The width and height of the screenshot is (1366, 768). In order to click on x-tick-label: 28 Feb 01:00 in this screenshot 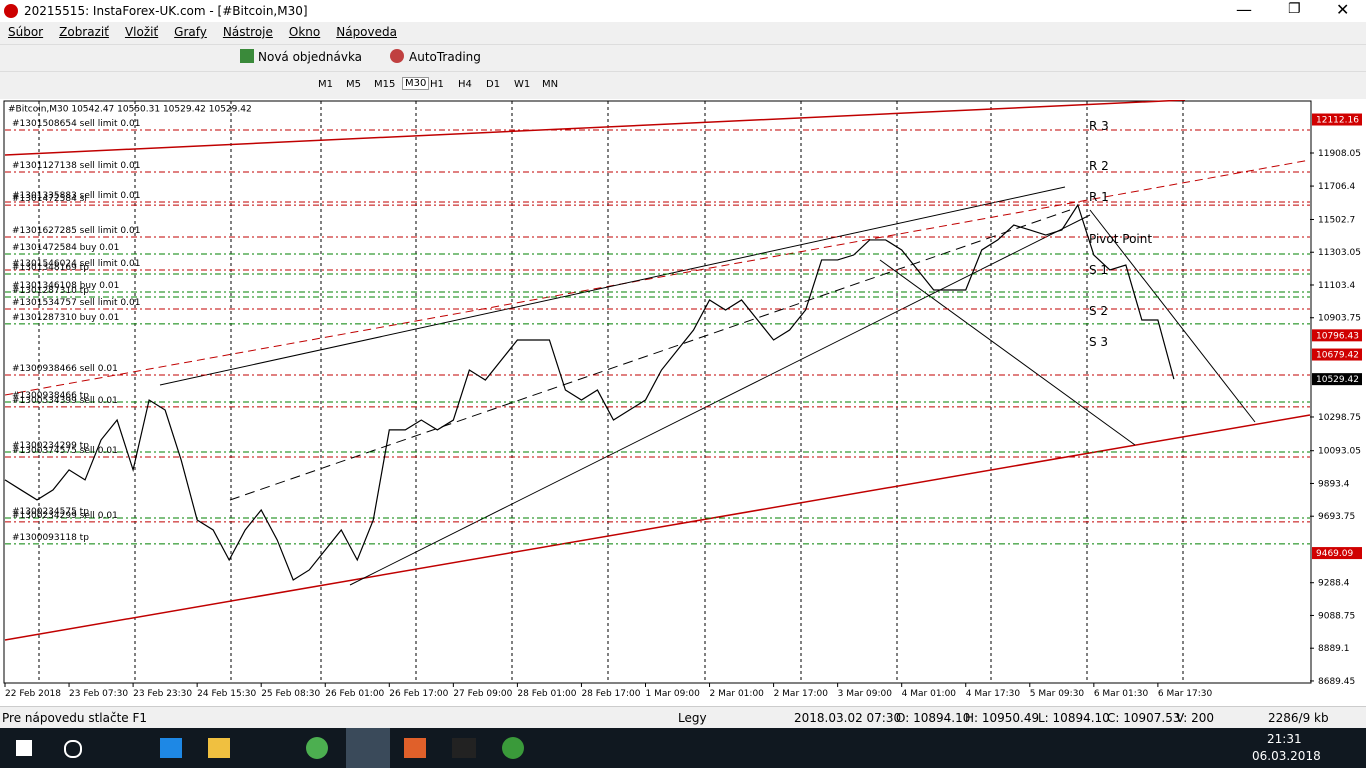, I will do `click(546, 694)`.